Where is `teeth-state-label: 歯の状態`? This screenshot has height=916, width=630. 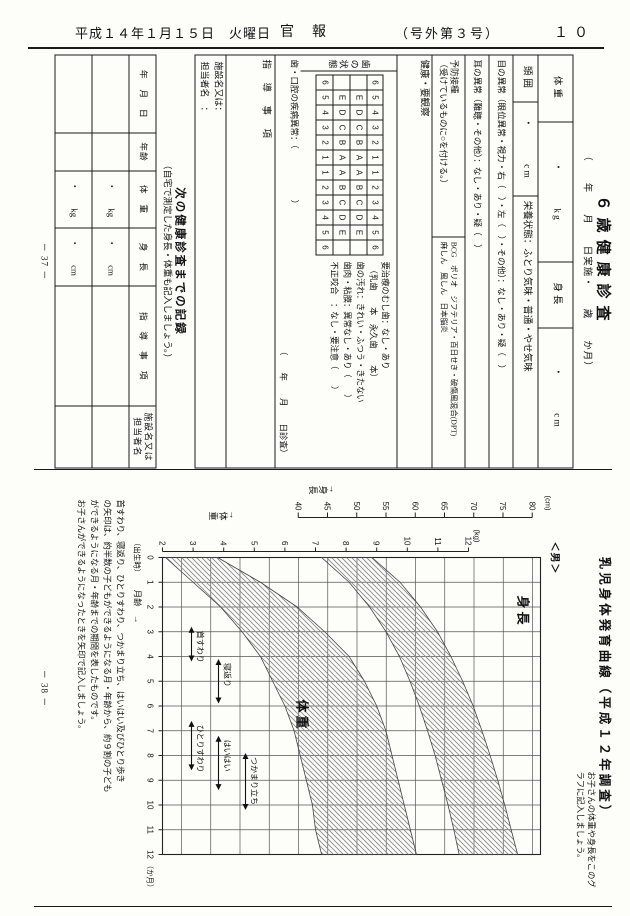 teeth-state-label: 歯の状態 is located at coordinates (348, 63).